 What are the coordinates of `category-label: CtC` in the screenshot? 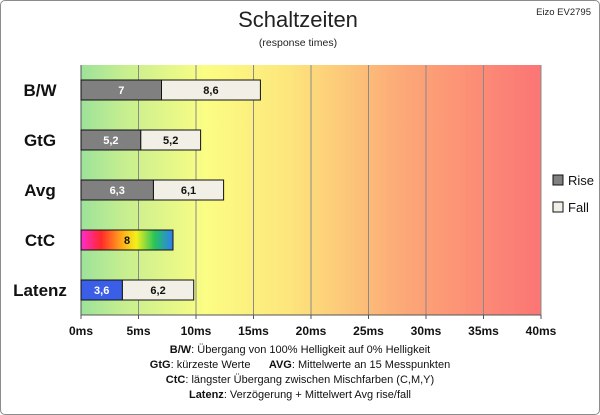 It's located at (40, 240).